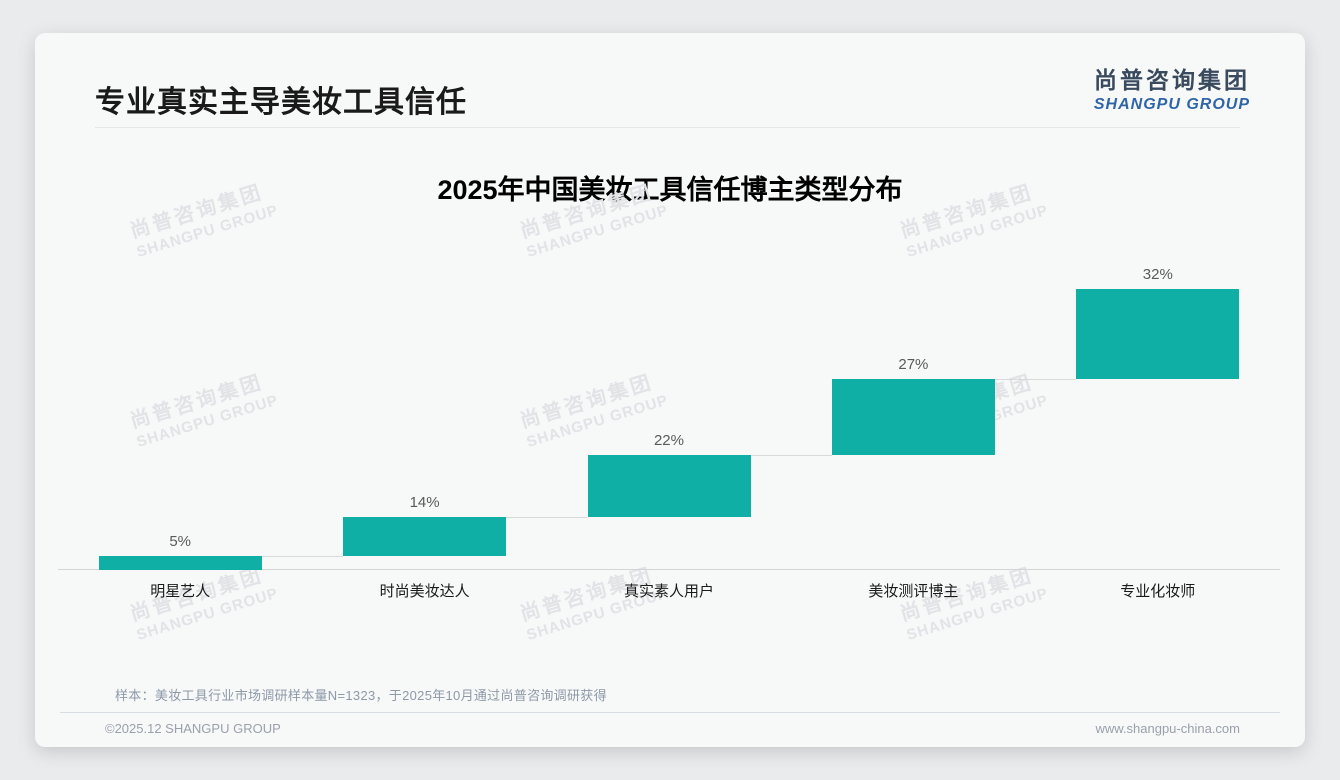  Describe the element at coordinates (667, 127) in the screenshot. I see `header-divider` at that location.